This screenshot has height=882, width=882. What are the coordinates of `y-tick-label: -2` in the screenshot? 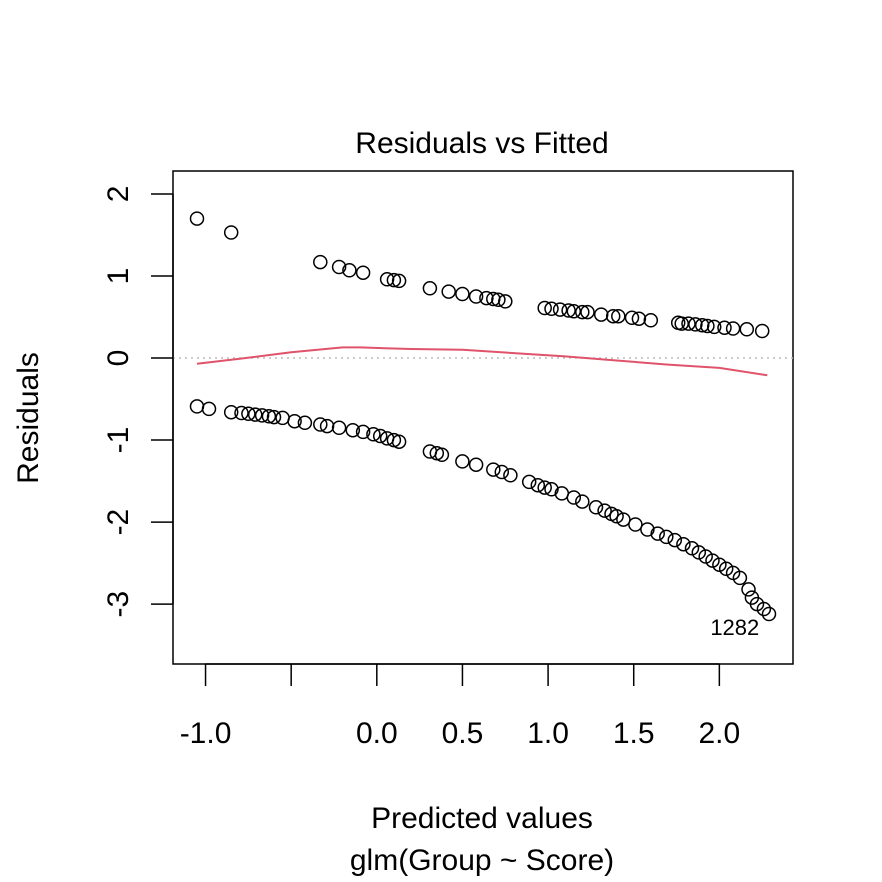 It's located at (118, 522).